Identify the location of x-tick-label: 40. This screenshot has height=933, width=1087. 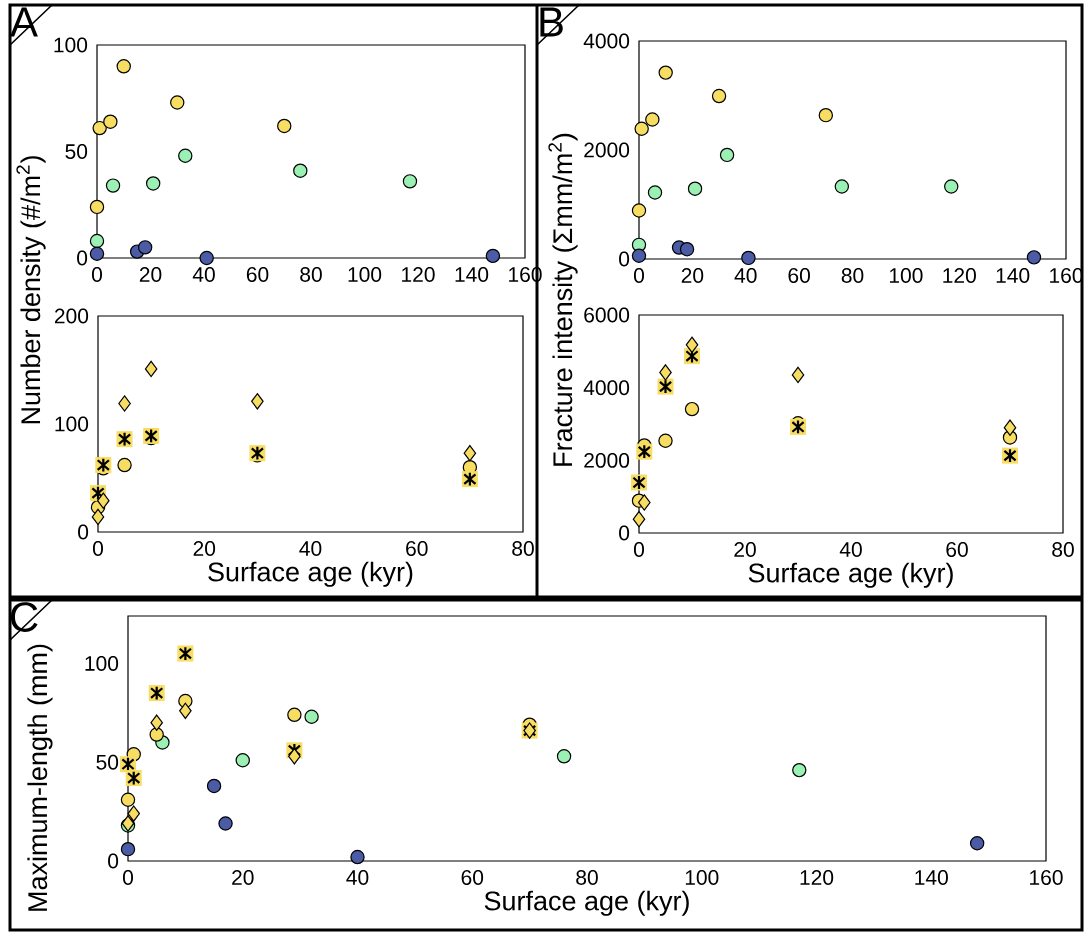
(357, 877).